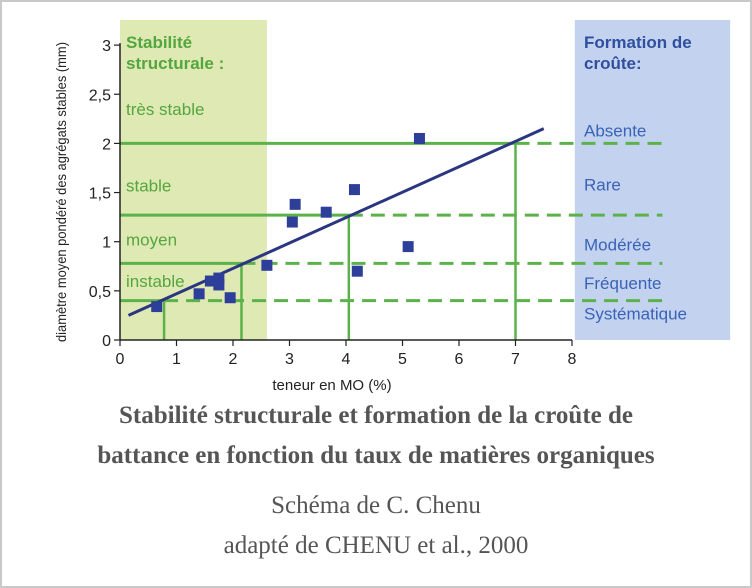 The height and width of the screenshot is (588, 752). I want to click on stability-title-1: structurale :, so click(175, 63).